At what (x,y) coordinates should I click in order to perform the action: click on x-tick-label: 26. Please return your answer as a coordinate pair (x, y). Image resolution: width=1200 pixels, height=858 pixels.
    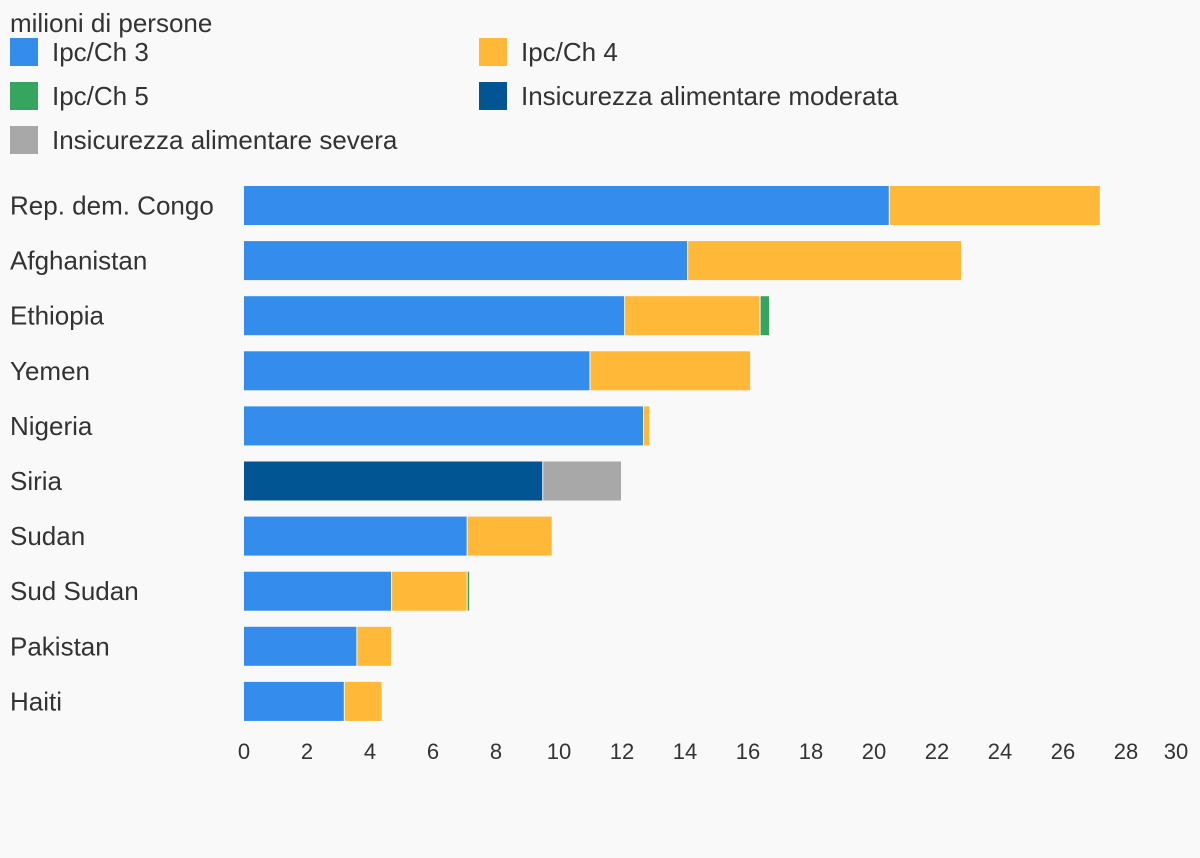
    Looking at the image, I should click on (1063, 751).